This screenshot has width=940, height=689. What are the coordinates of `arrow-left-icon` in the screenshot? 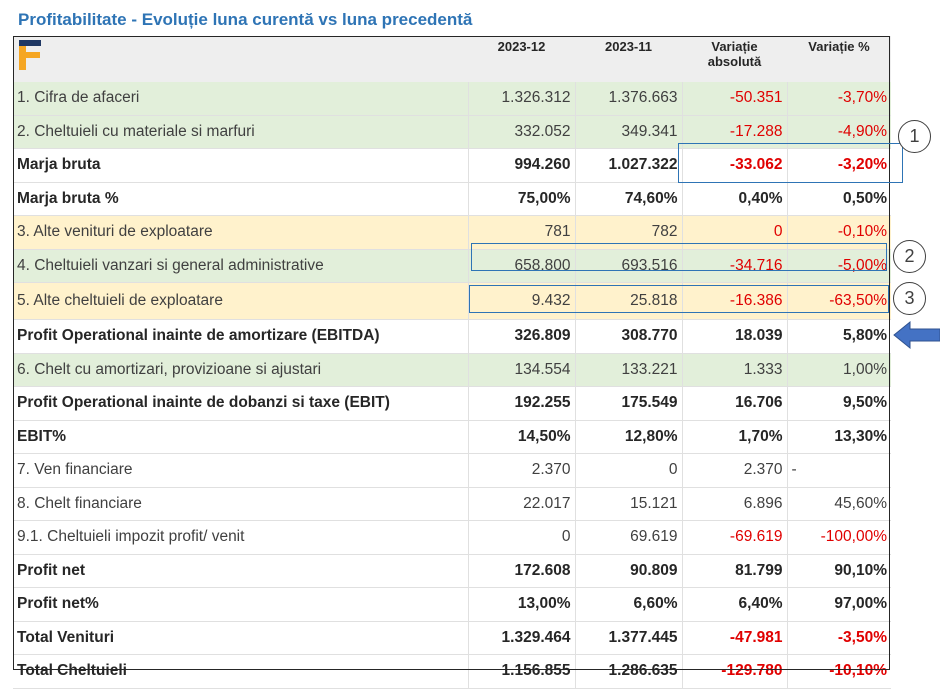 It's located at (916, 335).